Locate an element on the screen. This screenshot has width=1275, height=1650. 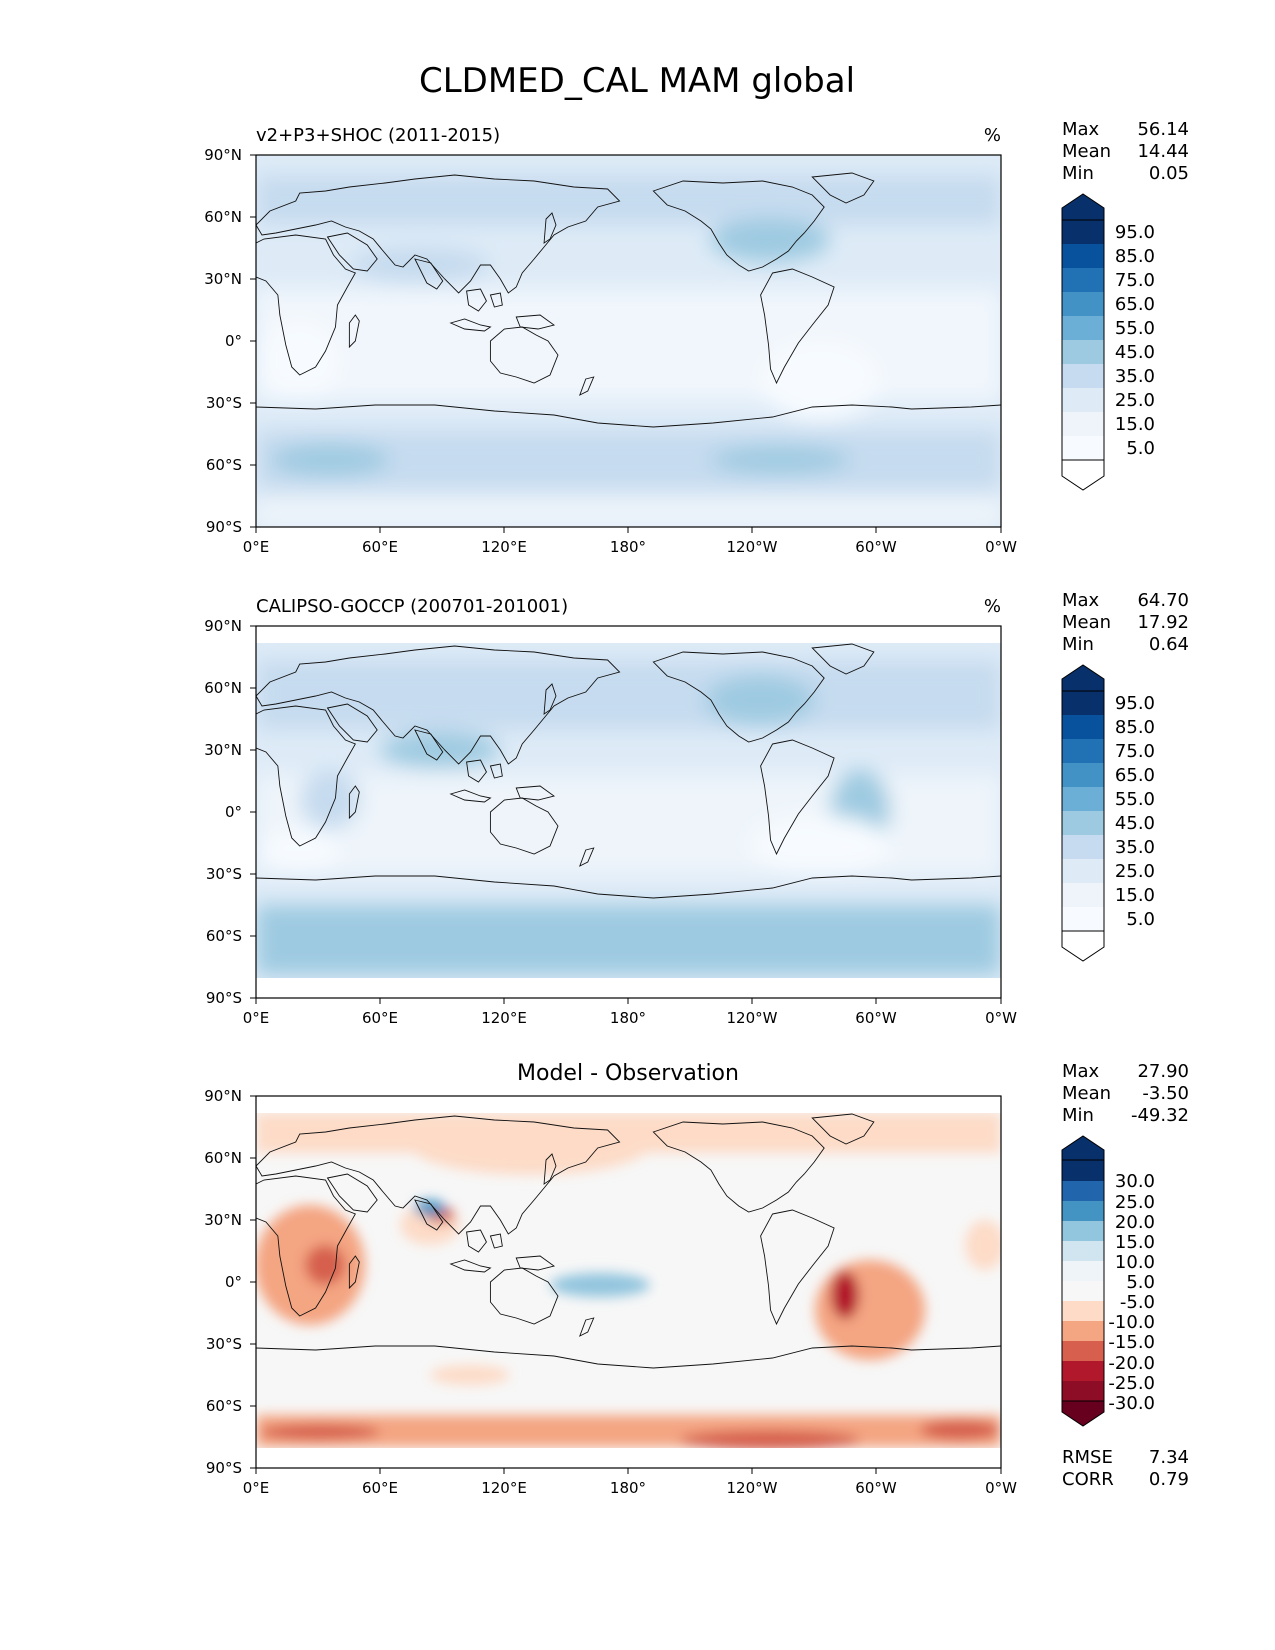
stats-block: Max 64.70 Mean 17.92 Min 0.64 is located at coordinates (1125, 622).